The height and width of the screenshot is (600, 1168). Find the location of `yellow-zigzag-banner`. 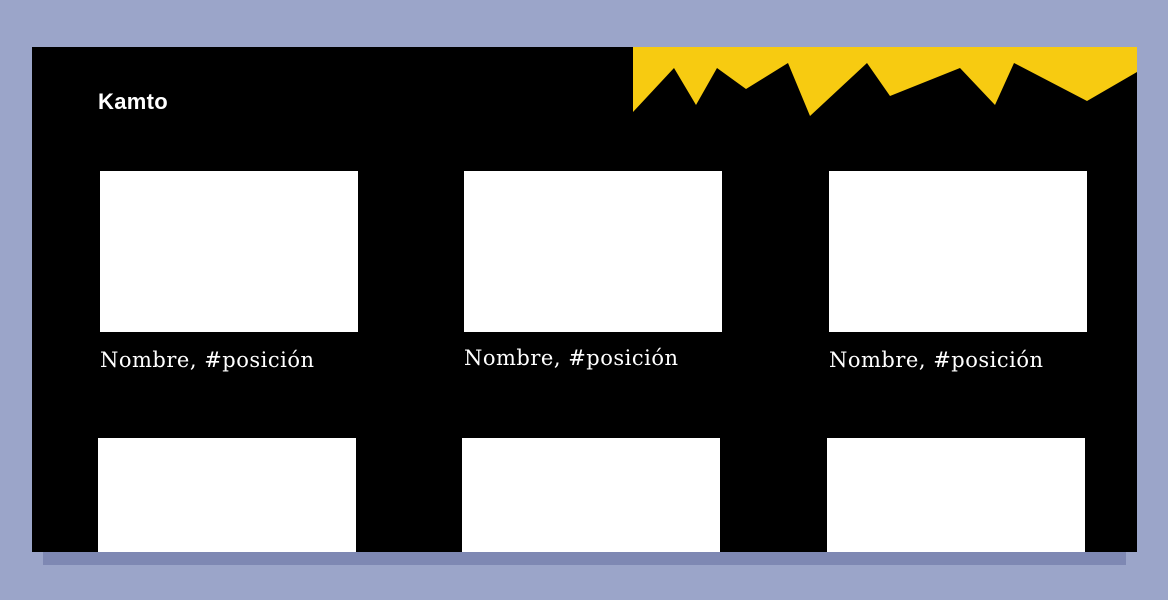

yellow-zigzag-banner is located at coordinates (885, 81).